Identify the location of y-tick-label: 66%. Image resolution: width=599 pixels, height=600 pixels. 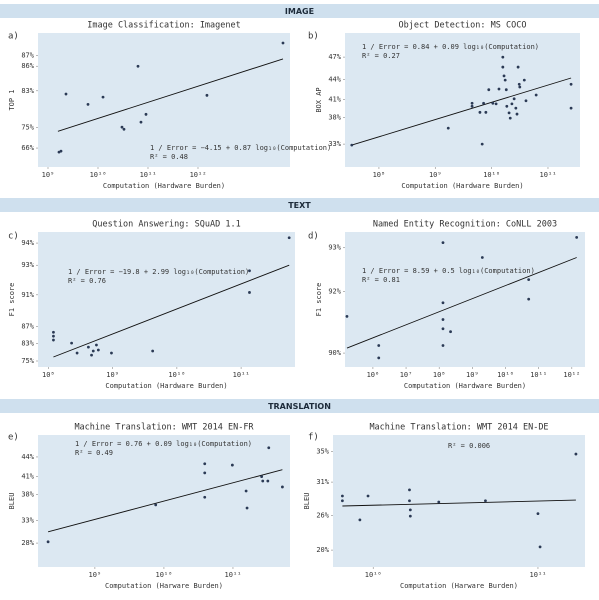
(27, 148).